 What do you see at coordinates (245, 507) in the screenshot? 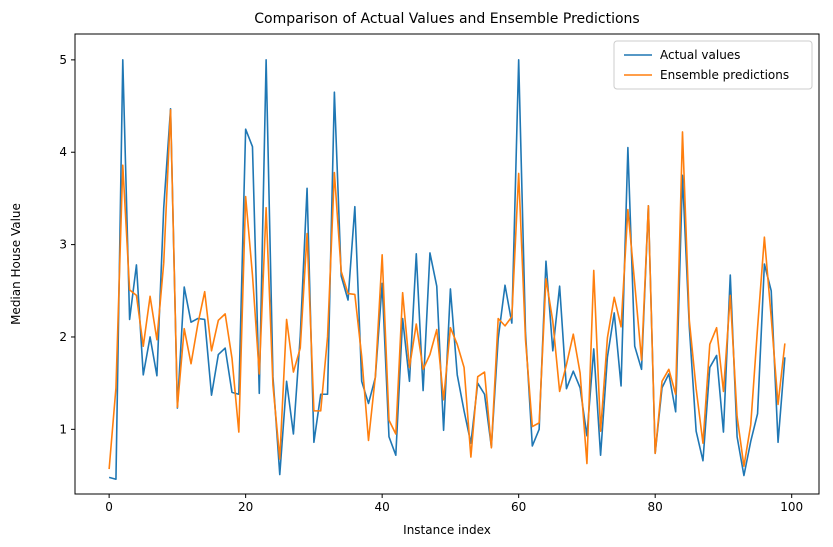
I see `x-tick-label: 20` at bounding box center [245, 507].